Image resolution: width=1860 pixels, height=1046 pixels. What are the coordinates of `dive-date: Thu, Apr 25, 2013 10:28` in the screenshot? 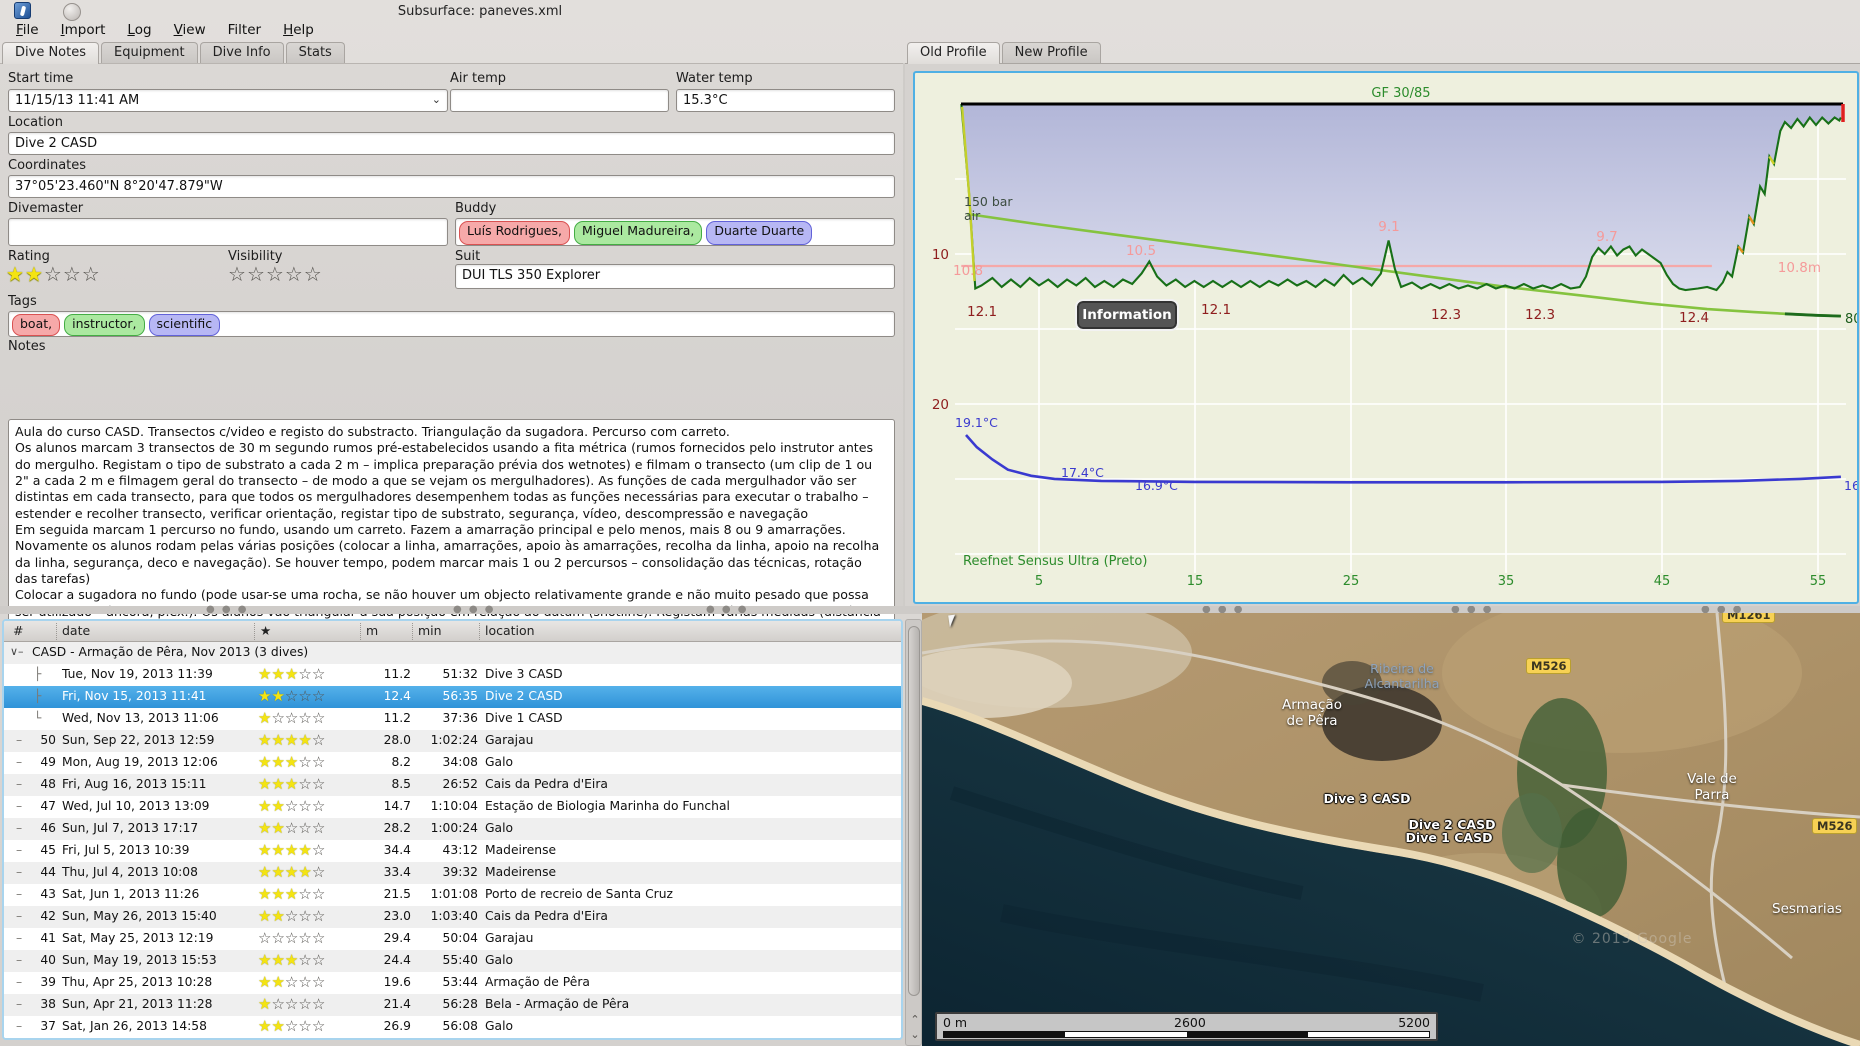 It's located at (137, 982).